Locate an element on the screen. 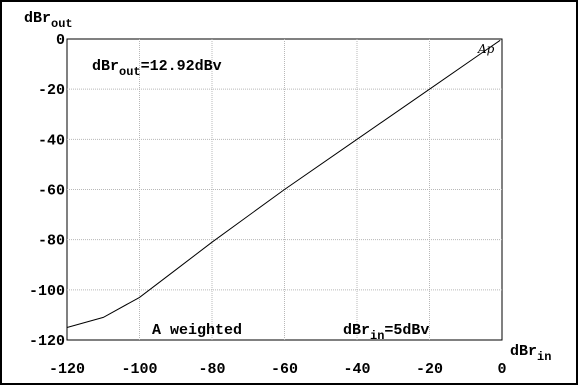 Image resolution: width=578 pixels, height=385 pixels. reference-out-annotation: dBrout=12.92dBv is located at coordinates (157, 68).